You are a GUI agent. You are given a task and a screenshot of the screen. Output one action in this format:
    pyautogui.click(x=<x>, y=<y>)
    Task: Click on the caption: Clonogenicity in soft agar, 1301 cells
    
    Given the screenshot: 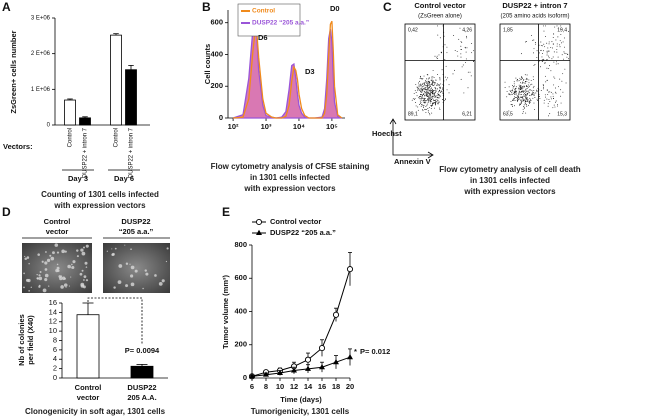 What is the action you would take?
    pyautogui.click(x=95, y=411)
    